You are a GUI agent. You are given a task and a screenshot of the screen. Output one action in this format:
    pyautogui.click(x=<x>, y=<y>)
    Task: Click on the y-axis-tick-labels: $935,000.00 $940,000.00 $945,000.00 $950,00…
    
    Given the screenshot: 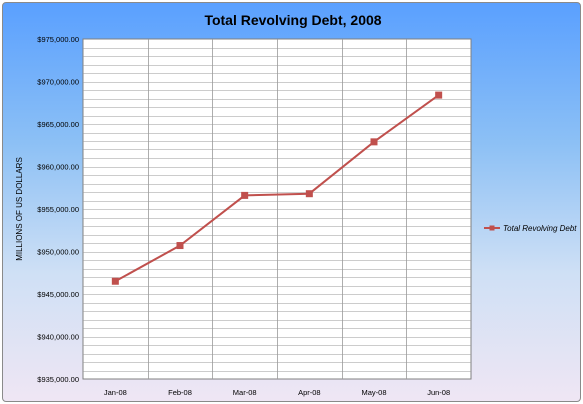 What is the action you would take?
    pyautogui.click(x=58, y=209)
    